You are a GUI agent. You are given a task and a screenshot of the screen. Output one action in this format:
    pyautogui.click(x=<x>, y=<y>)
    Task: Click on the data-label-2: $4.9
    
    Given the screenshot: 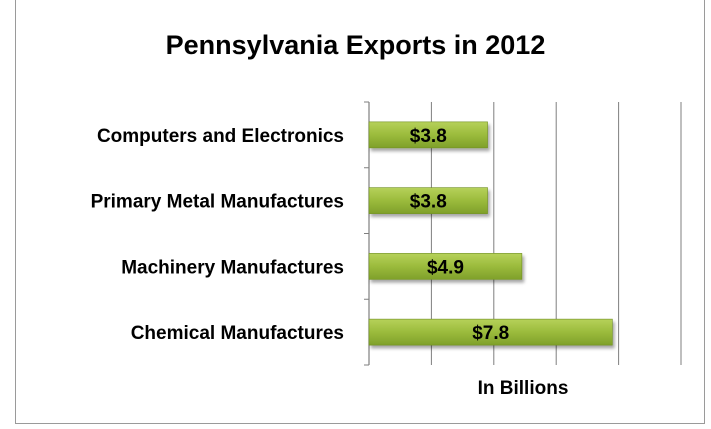 What is the action you would take?
    pyautogui.click(x=445, y=267)
    